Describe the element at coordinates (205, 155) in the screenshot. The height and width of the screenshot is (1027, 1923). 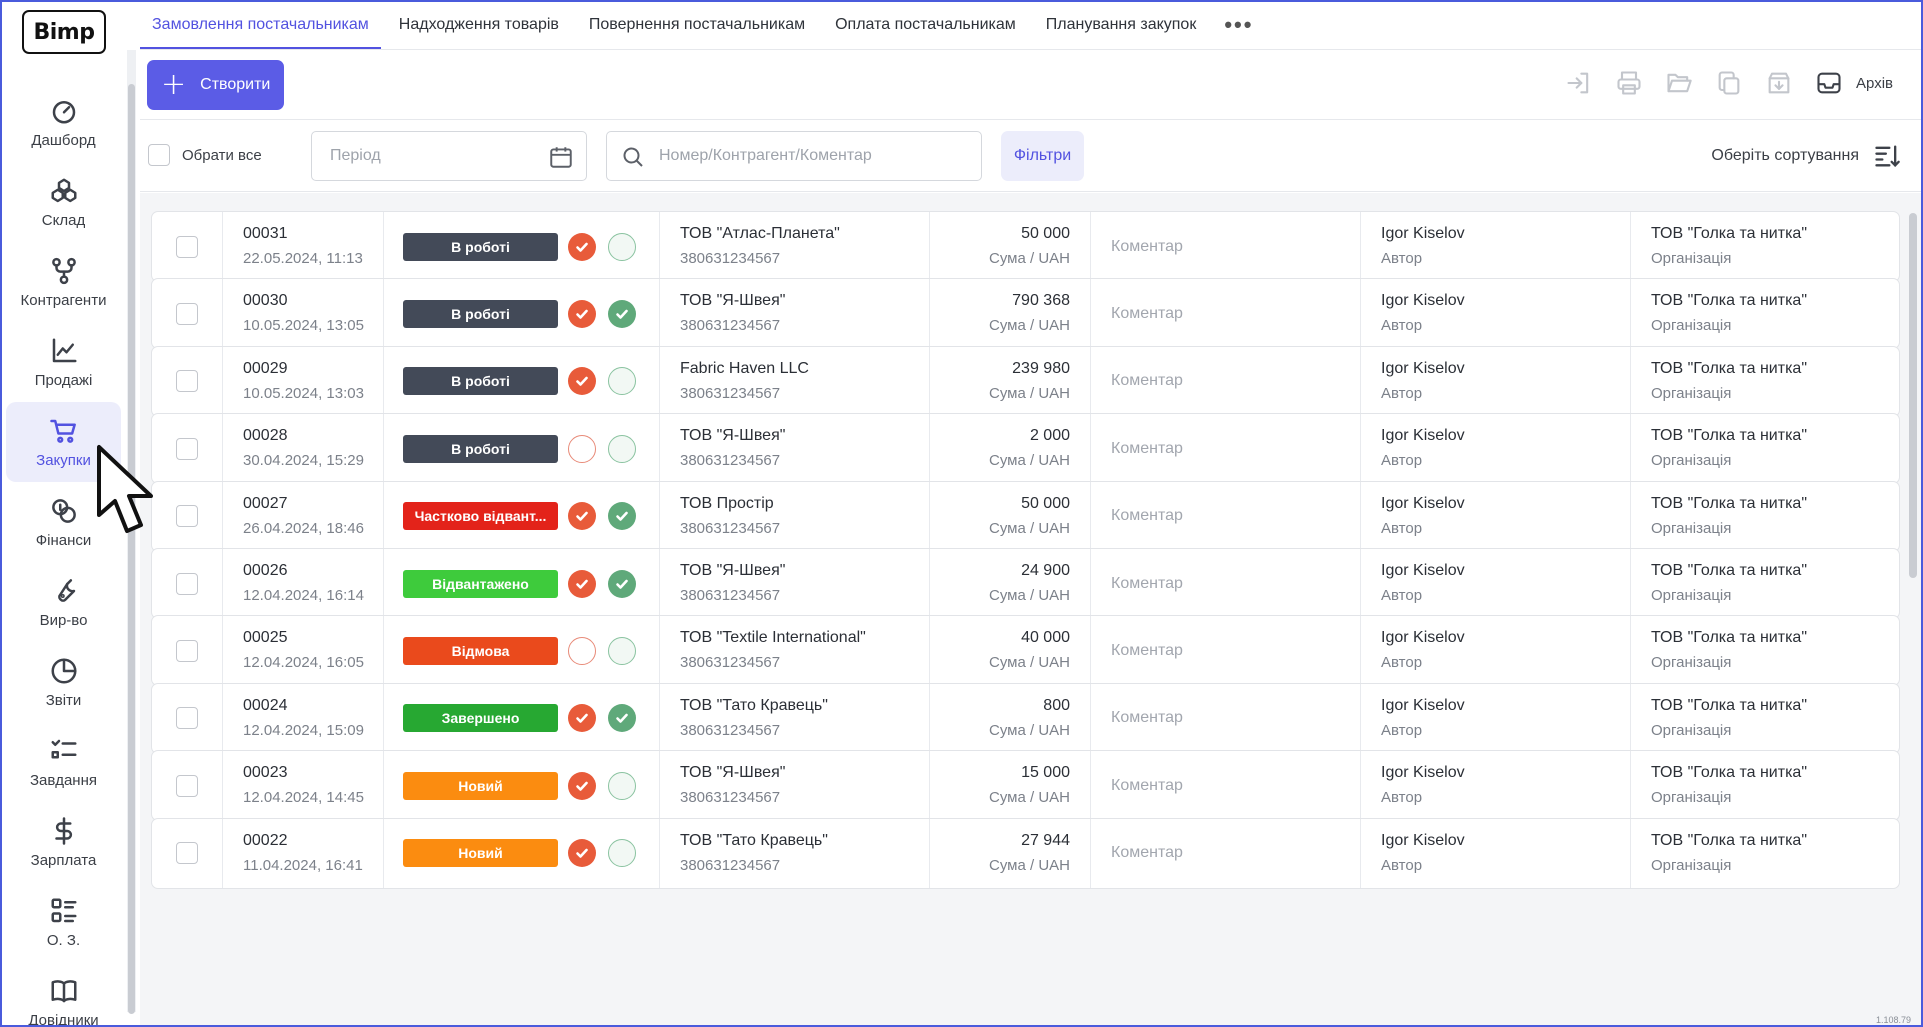
I see `select-all-checkbox: Обрати все` at that location.